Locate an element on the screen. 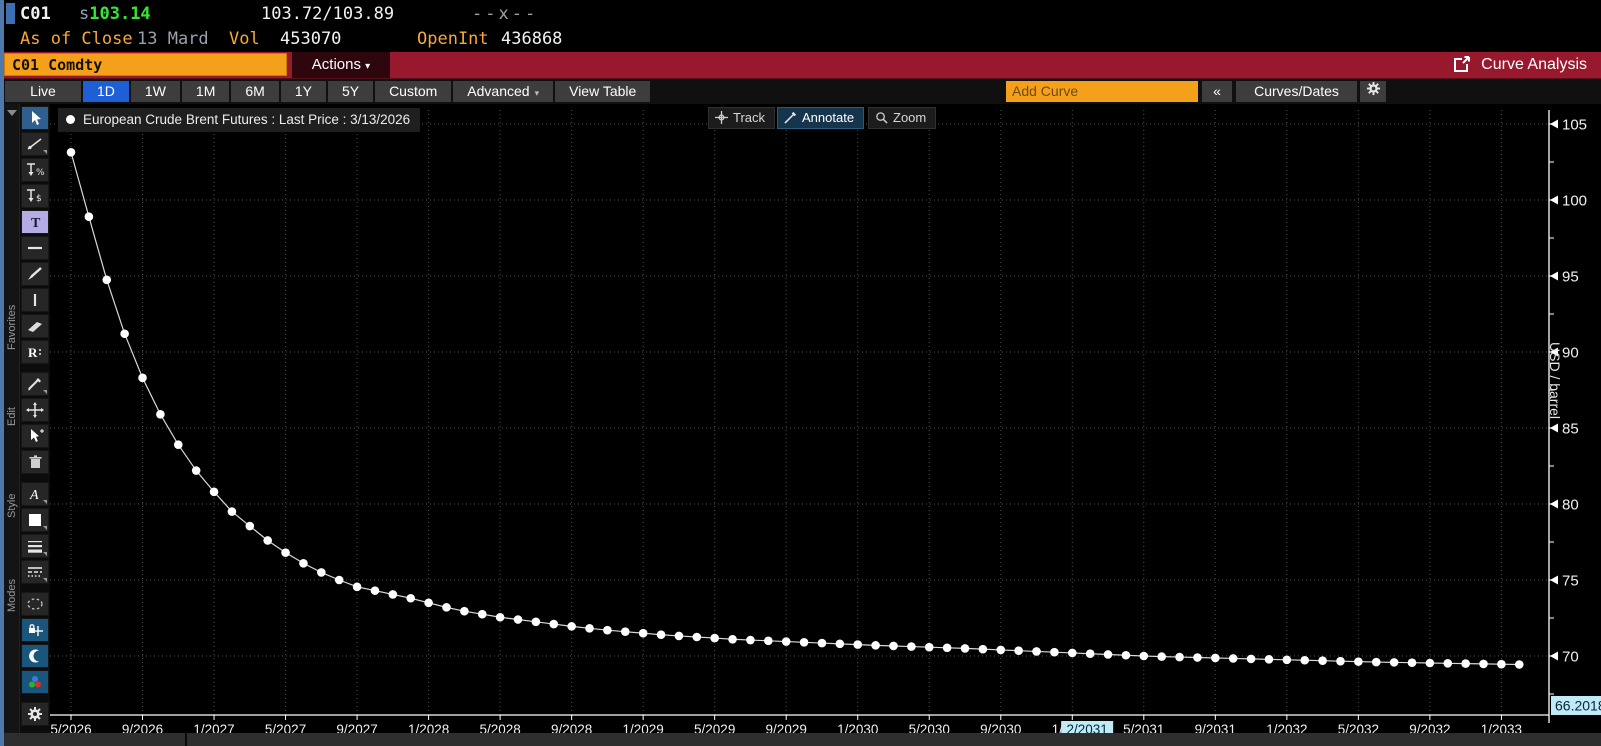  tab-view-table: View Table is located at coordinates (603, 91).